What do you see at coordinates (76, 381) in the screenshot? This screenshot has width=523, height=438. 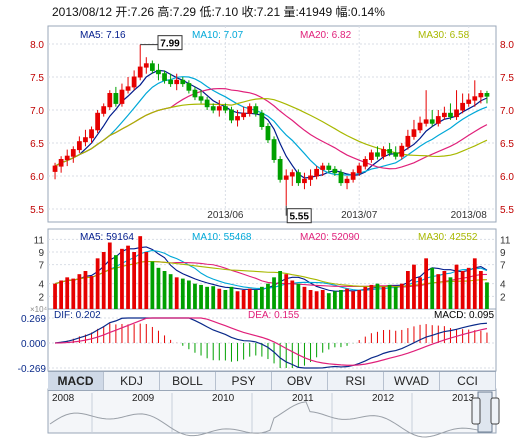 I see `tab-macd: MACD` at bounding box center [76, 381].